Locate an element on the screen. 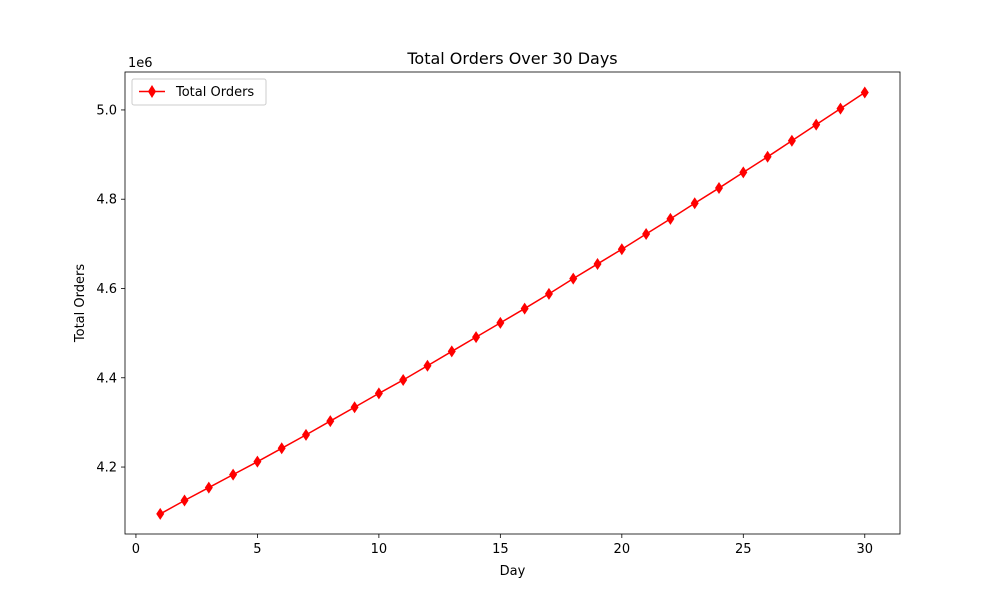 Image resolution: width=1000 pixels, height=600 pixels. y-axis-offset-label: 1e6 is located at coordinates (140, 63).